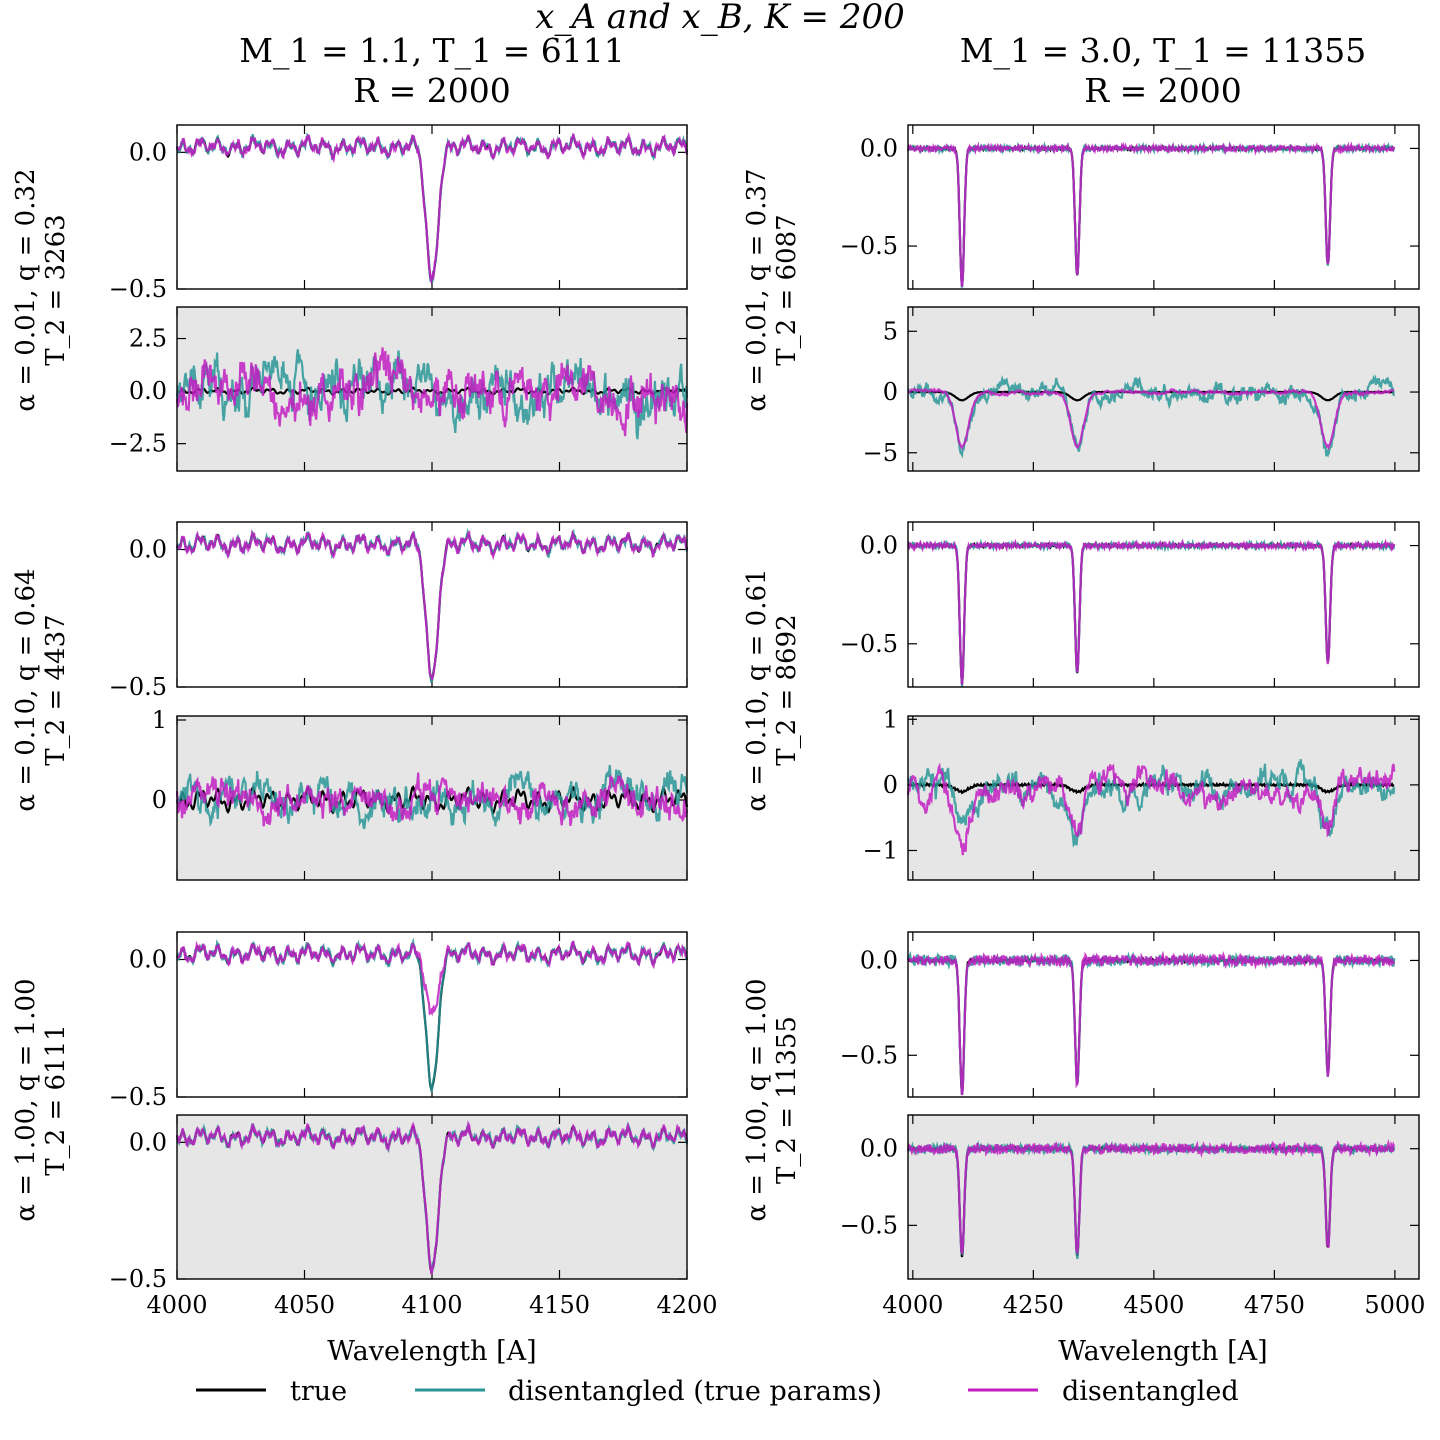 The height and width of the screenshot is (1440, 1440). Describe the element at coordinates (1274, 1305) in the screenshot. I see `x-tick-label: 4750` at that location.